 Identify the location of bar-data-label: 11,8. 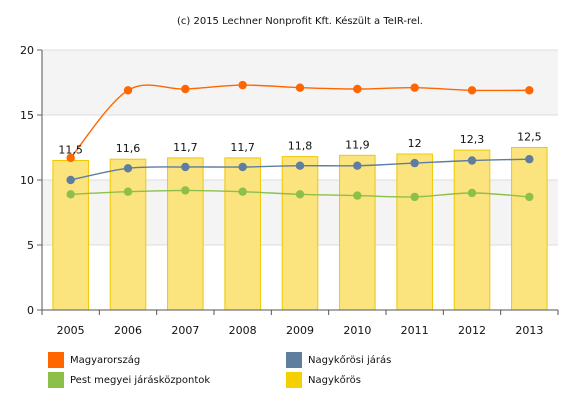
(300, 146).